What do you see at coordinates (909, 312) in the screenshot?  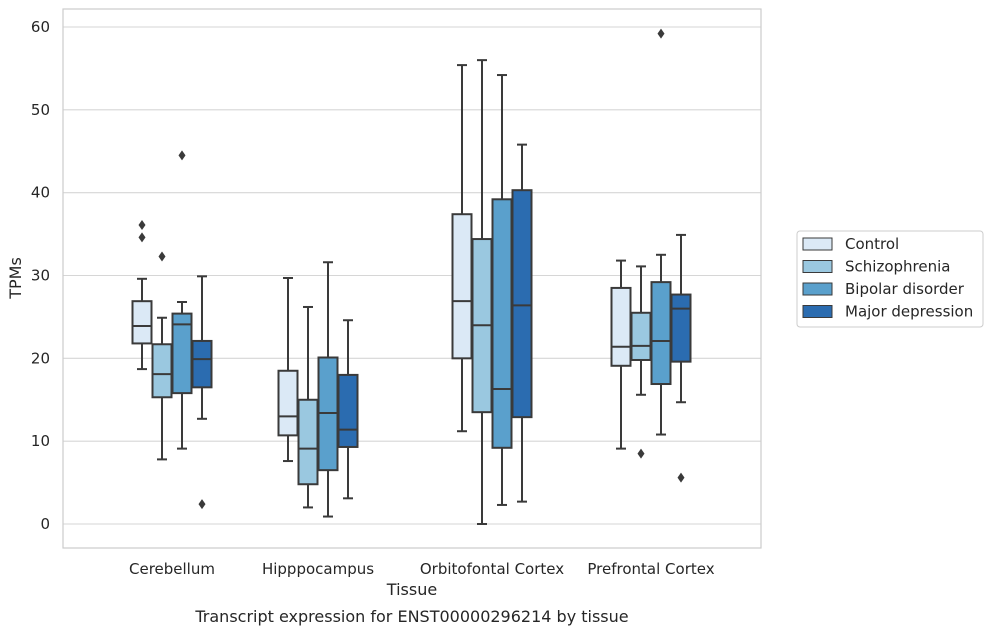 I see `legend-label: Major depression` at bounding box center [909, 312].